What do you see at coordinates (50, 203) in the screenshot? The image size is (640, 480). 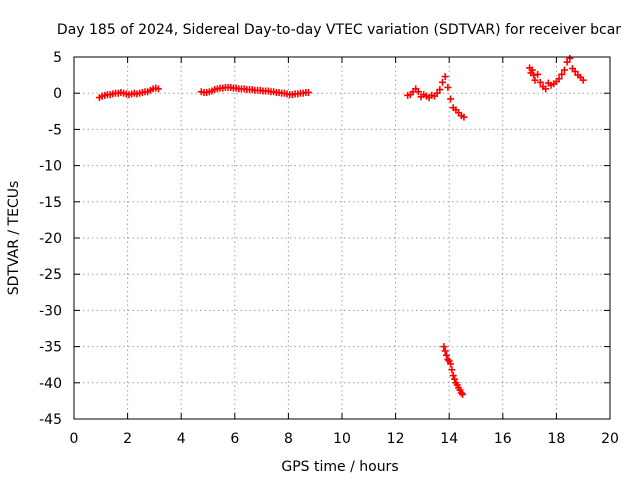 I see `y-tick-label: -15` at bounding box center [50, 203].